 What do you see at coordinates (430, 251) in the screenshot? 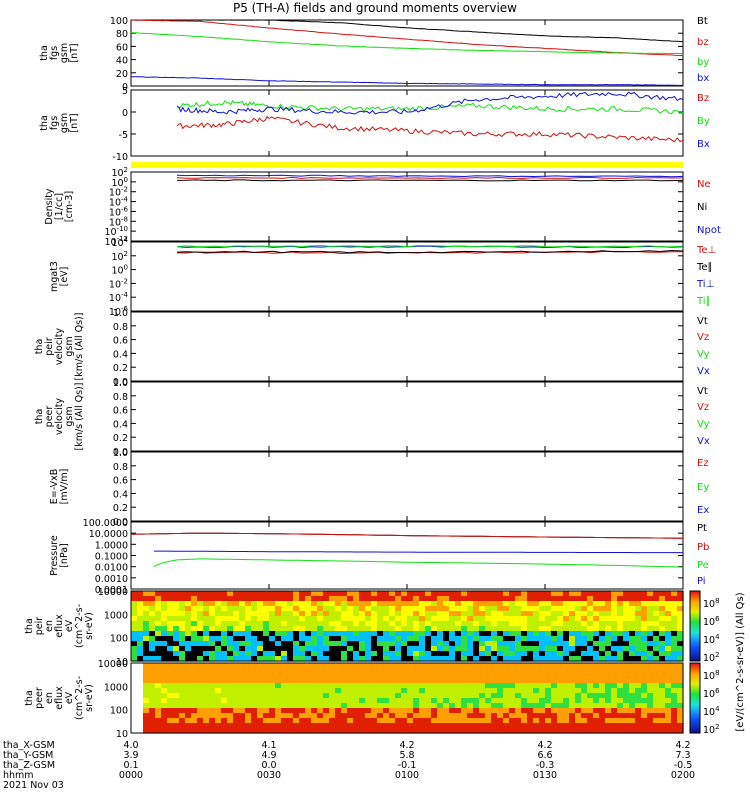
I see `series-line-Te∥` at bounding box center [430, 251].